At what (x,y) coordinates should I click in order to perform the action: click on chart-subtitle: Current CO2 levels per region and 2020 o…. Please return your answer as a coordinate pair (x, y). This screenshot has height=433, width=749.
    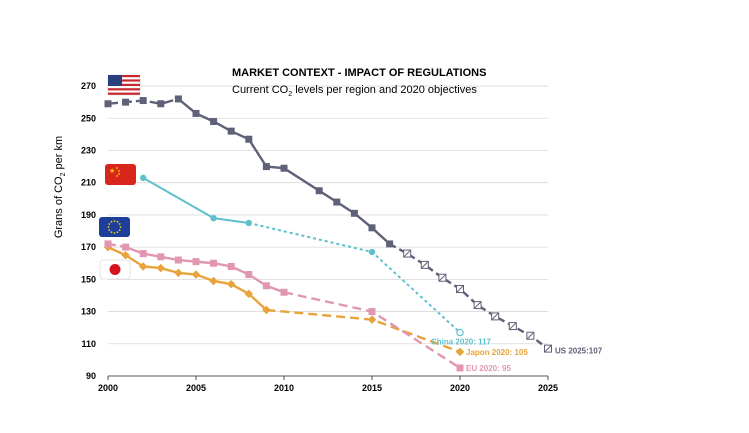
    Looking at the image, I should click on (354, 91).